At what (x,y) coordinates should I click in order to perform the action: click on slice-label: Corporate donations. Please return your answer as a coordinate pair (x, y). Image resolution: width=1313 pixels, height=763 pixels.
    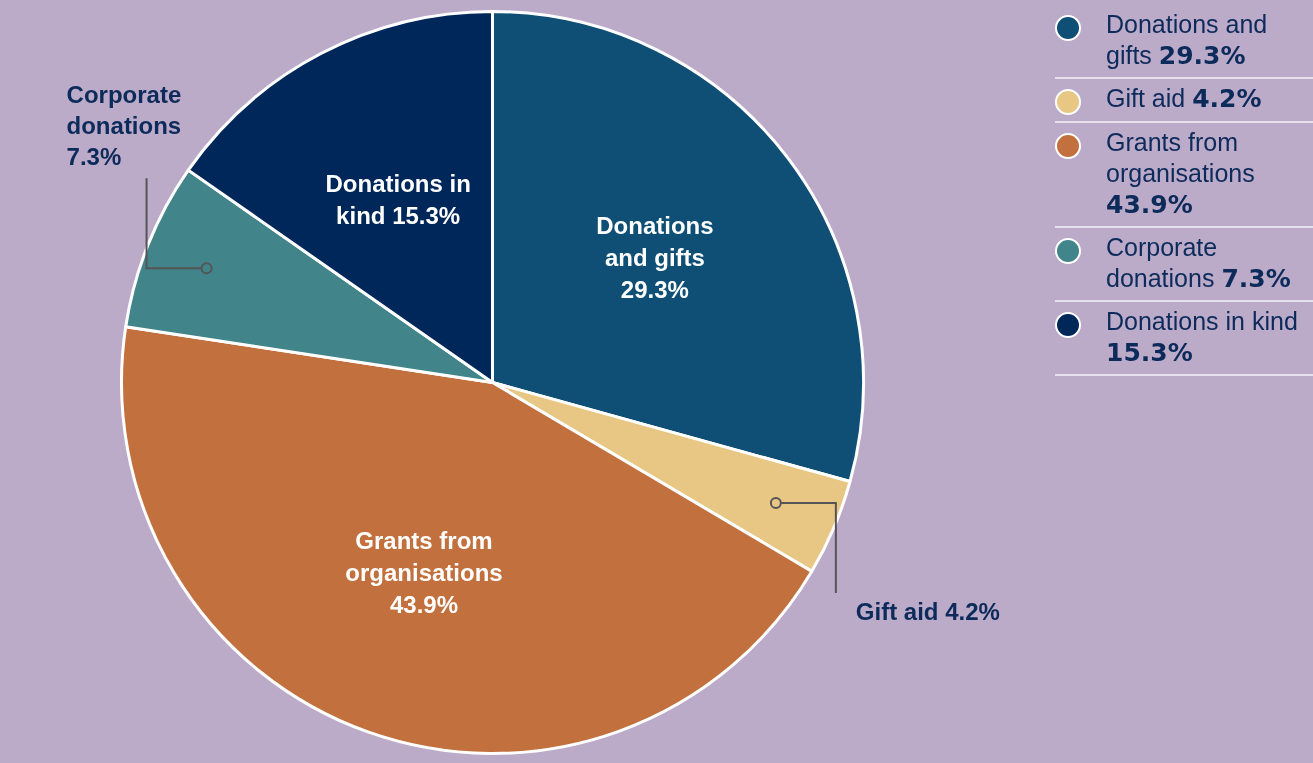
    Looking at the image, I should click on (124, 109).